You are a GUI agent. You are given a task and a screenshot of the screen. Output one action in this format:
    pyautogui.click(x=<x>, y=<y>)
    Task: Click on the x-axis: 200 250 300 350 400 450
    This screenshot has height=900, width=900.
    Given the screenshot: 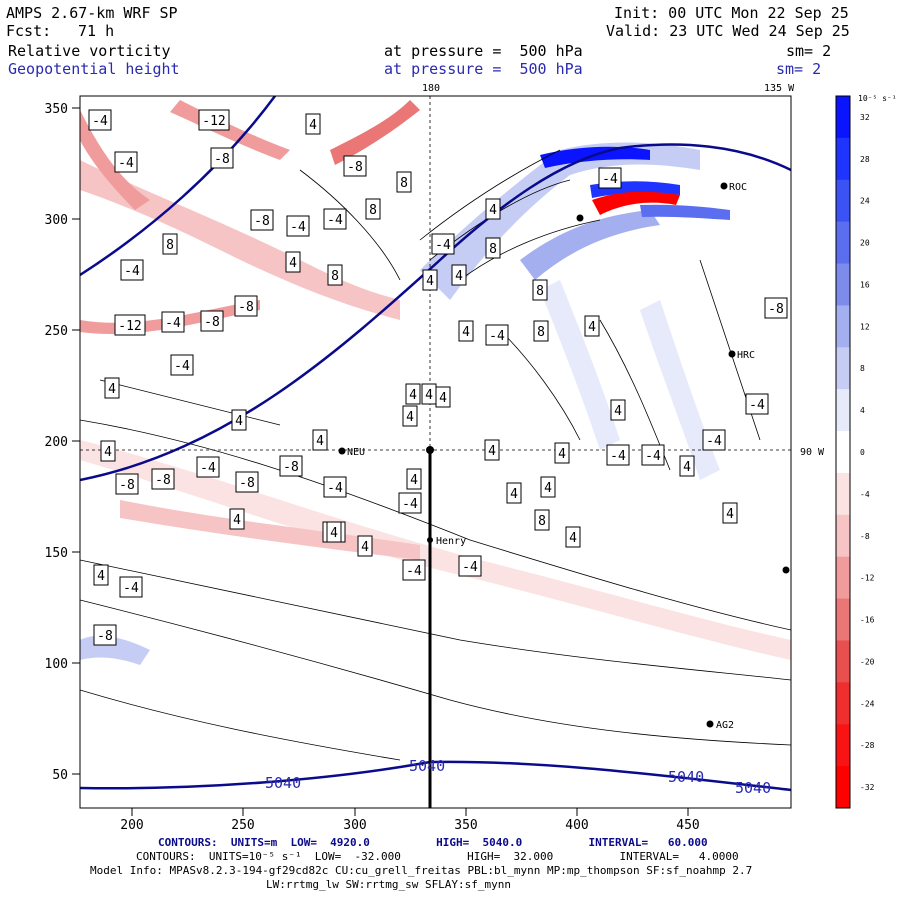 What is the action you would take?
    pyautogui.click(x=410, y=820)
    